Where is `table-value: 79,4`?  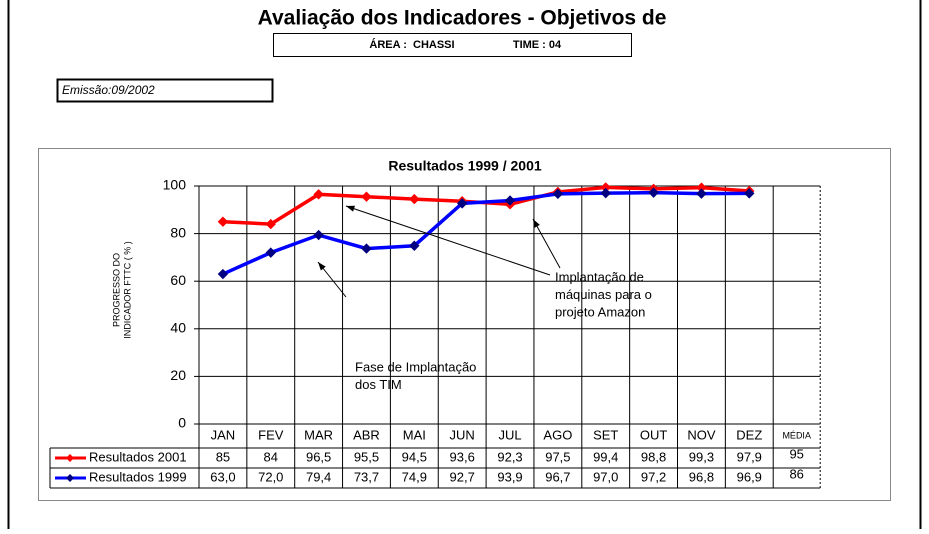 table-value: 79,4 is located at coordinates (318, 476).